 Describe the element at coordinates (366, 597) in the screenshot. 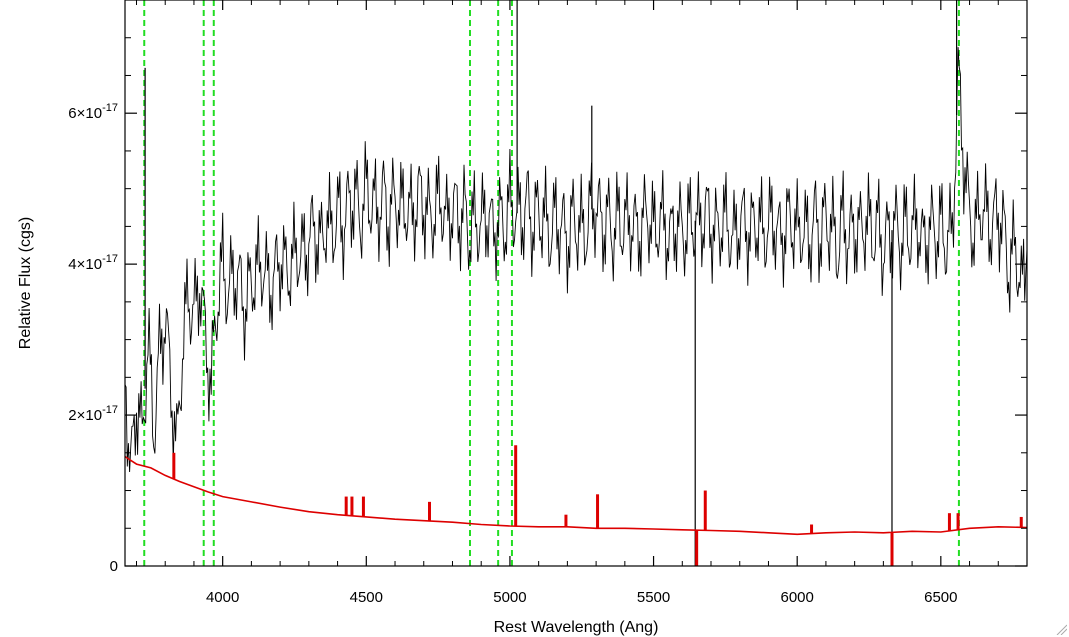

I see `x-tick-label-1: 4500` at that location.